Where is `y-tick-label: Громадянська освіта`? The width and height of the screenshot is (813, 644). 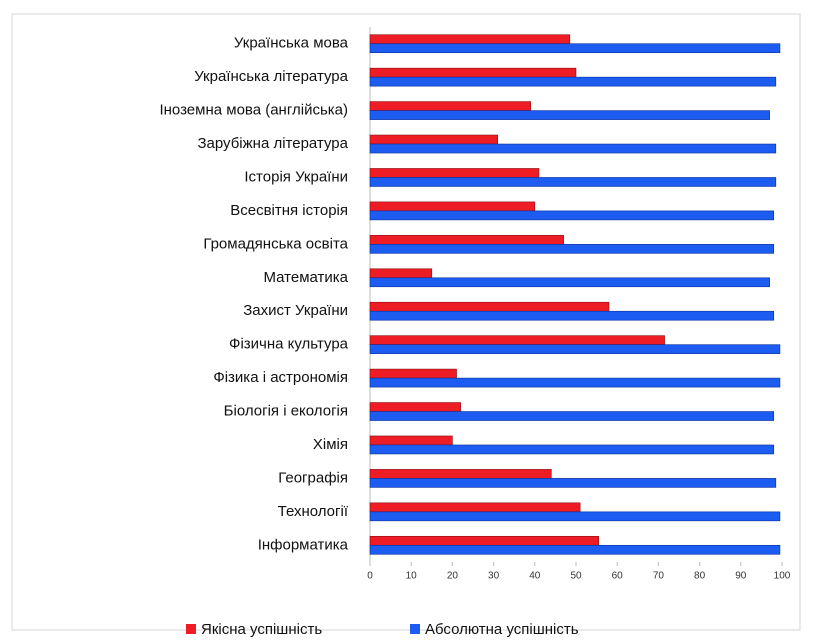
y-tick-label: Громадянська освіта is located at coordinates (275, 243).